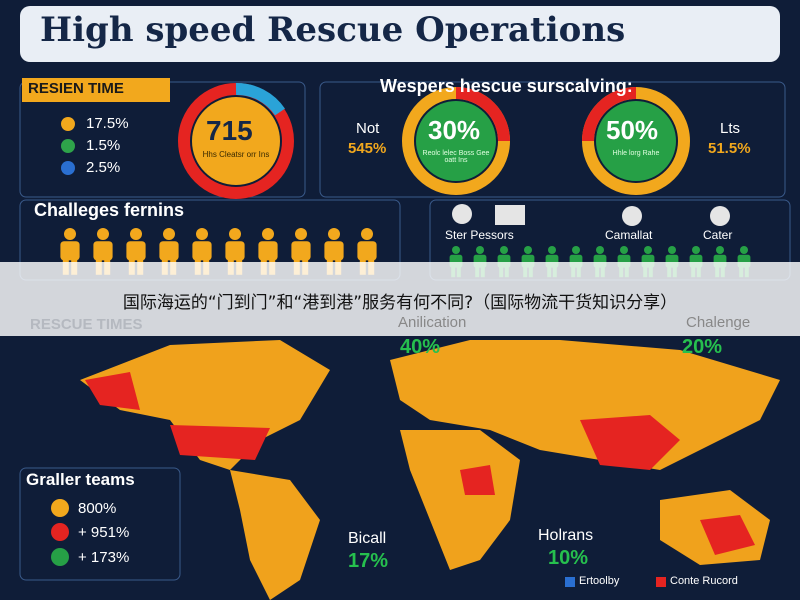 The width and height of the screenshot is (800, 600). I want to click on donut-value: 50%, so click(632, 130).